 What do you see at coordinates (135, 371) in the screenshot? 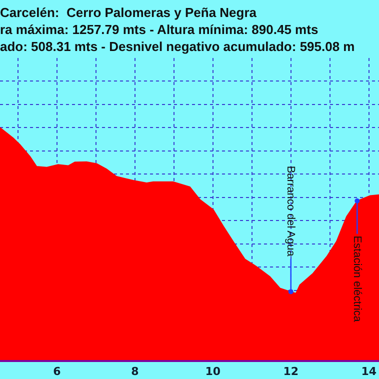
I see `x-tick-label: 8` at bounding box center [135, 371].